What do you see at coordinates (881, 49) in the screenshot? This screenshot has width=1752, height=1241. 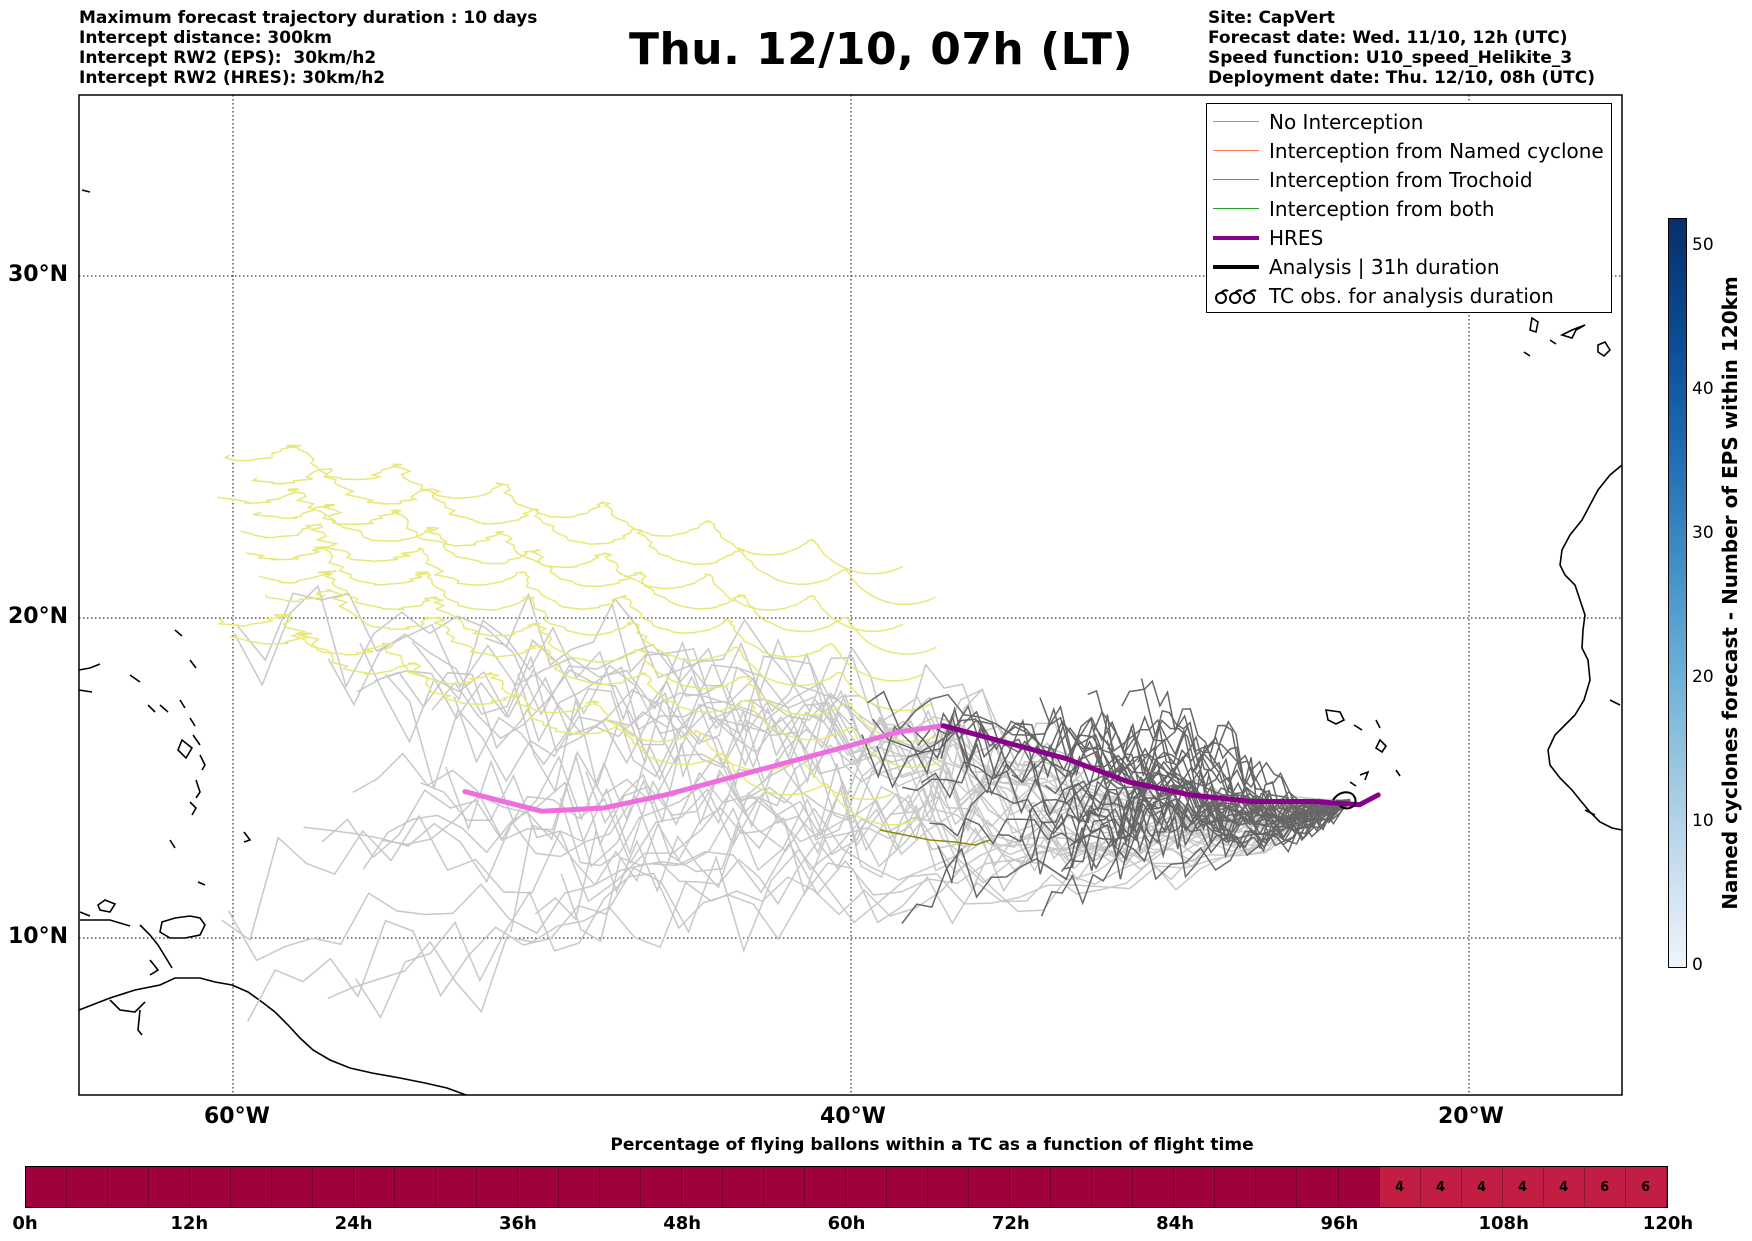 I see `page-title: Thu. 12/10, 07h (LT)` at bounding box center [881, 49].